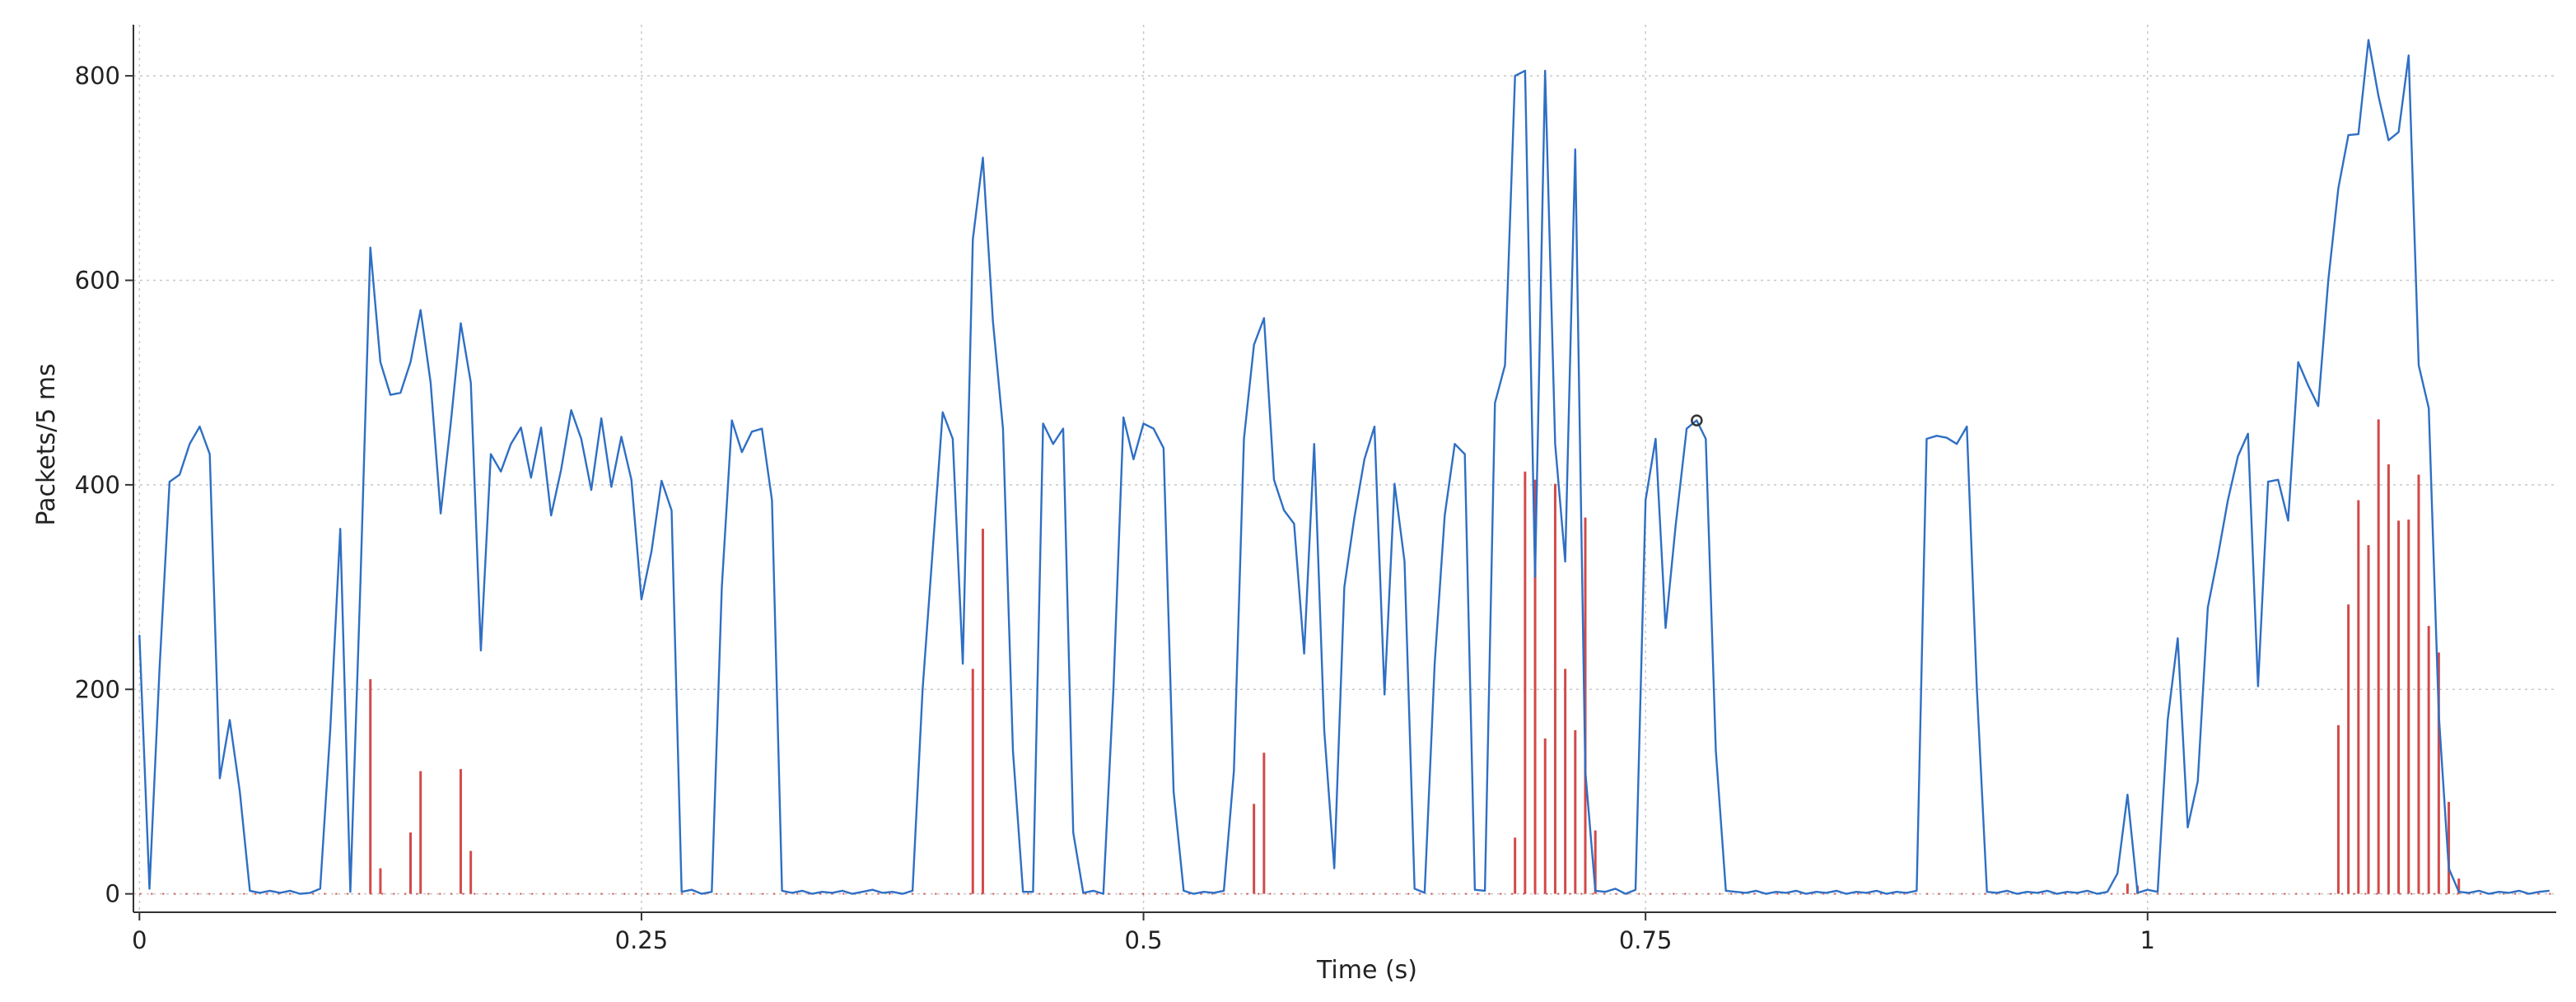 This screenshot has width=2576, height=1002. I want to click on y-tick-label-0: 0, so click(112, 894).